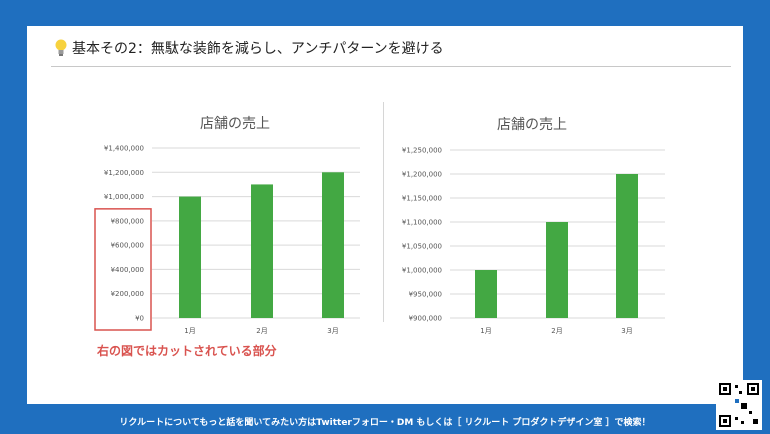 Image resolution: width=770 pixels, height=434 pixels. I want to click on y-tick-label: ¥200,000, so click(127, 294).